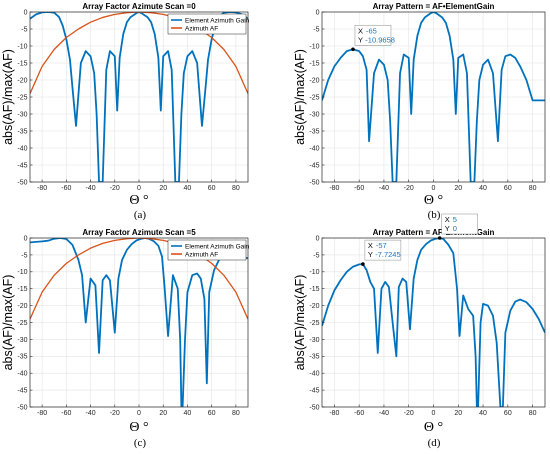  Describe the element at coordinates (360, 39) in the screenshot. I see `datatip-y-label: Y` at that location.